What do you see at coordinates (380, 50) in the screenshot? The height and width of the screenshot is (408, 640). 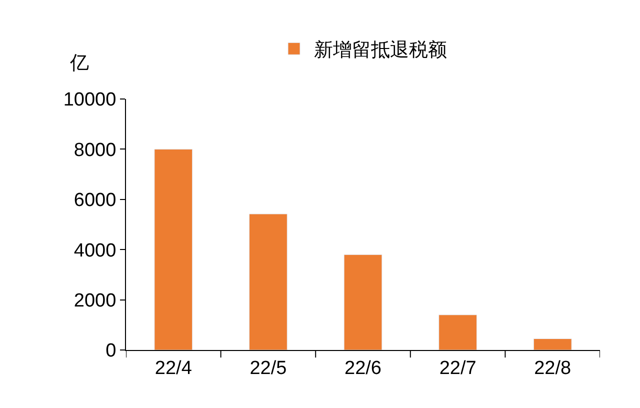 I see `legend-label: 新增留抵退税额` at bounding box center [380, 50].